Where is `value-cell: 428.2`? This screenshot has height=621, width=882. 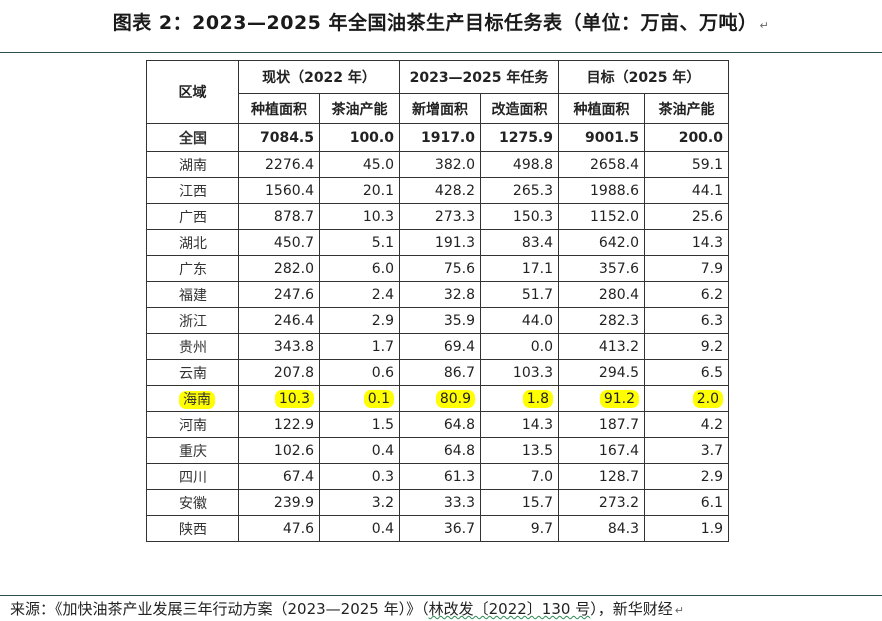 value-cell: 428.2 is located at coordinates (440, 190).